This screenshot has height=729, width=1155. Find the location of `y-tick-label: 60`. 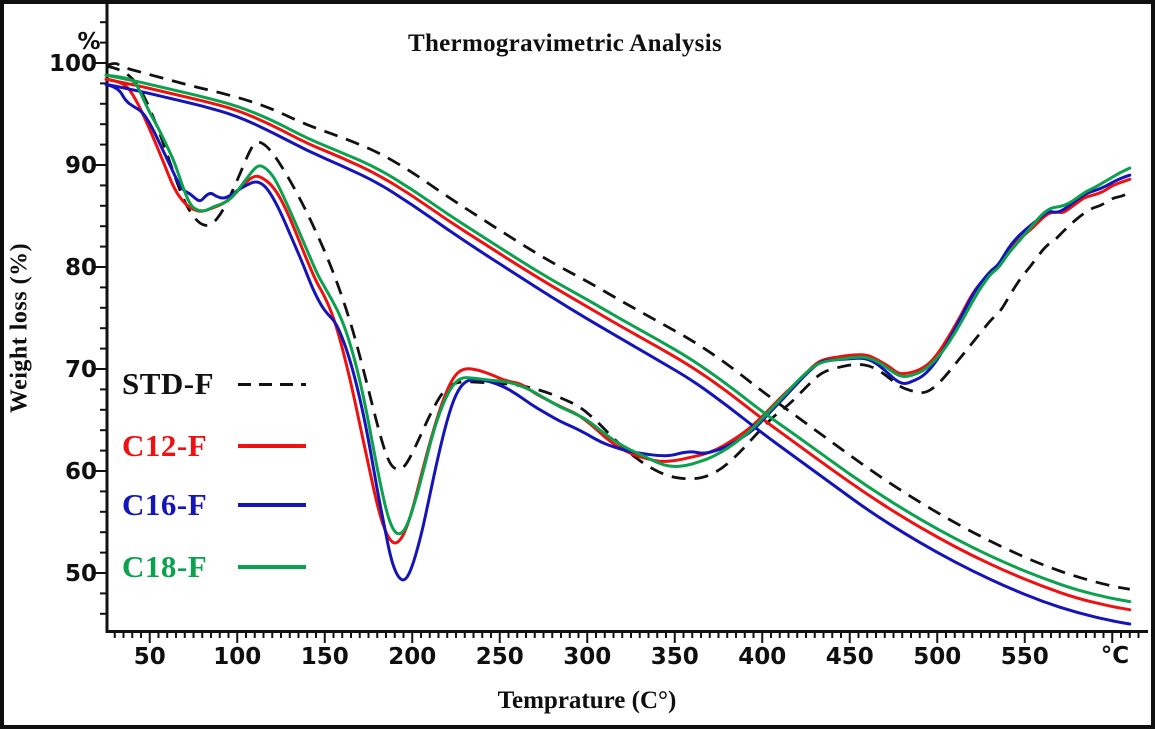

y-tick-label: 60 is located at coordinates (81, 472).